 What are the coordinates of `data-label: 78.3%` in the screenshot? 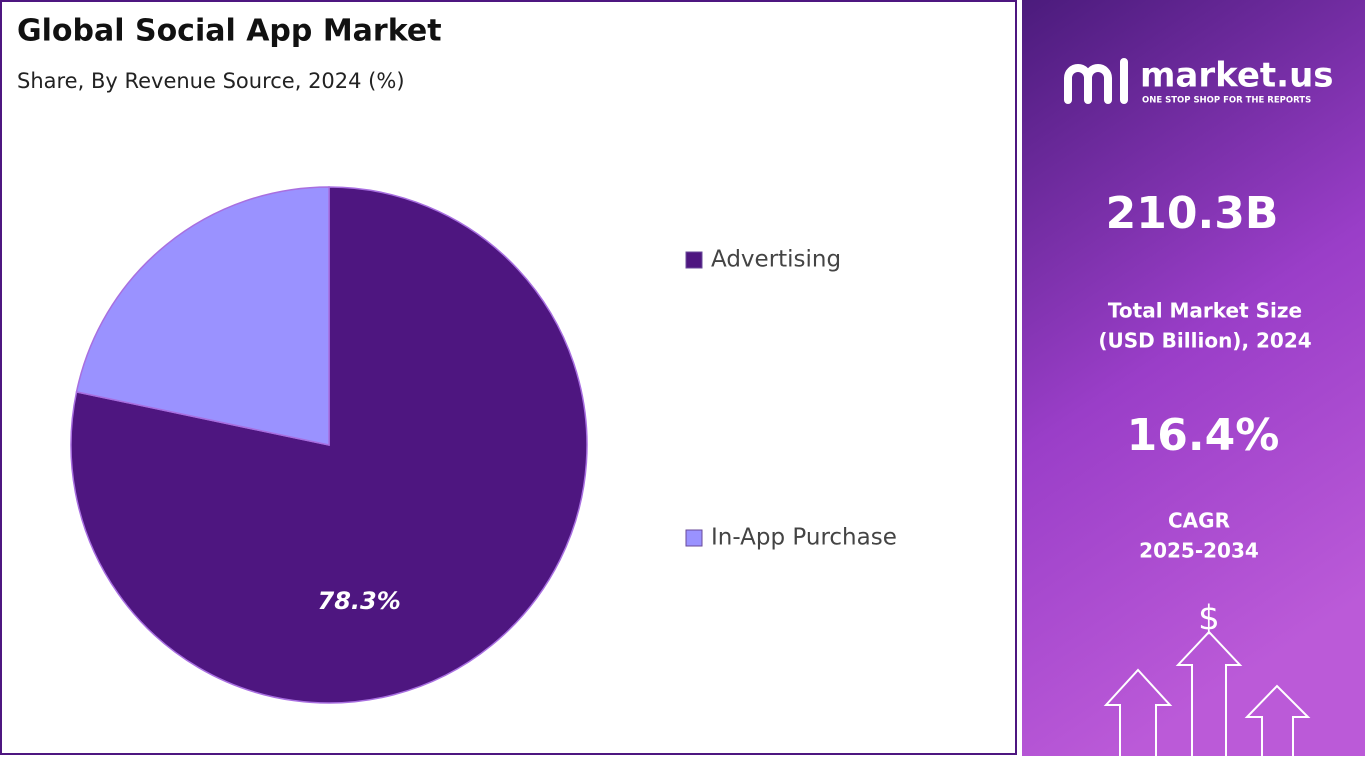 It's located at (359, 601).